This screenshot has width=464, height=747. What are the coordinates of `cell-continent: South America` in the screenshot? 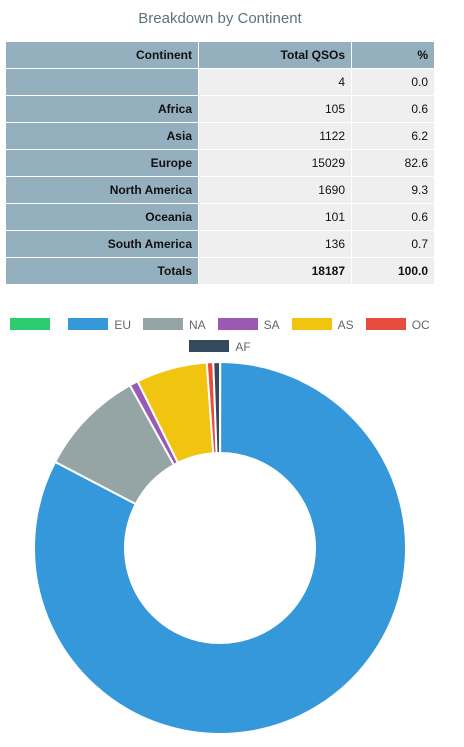 It's located at (102, 244).